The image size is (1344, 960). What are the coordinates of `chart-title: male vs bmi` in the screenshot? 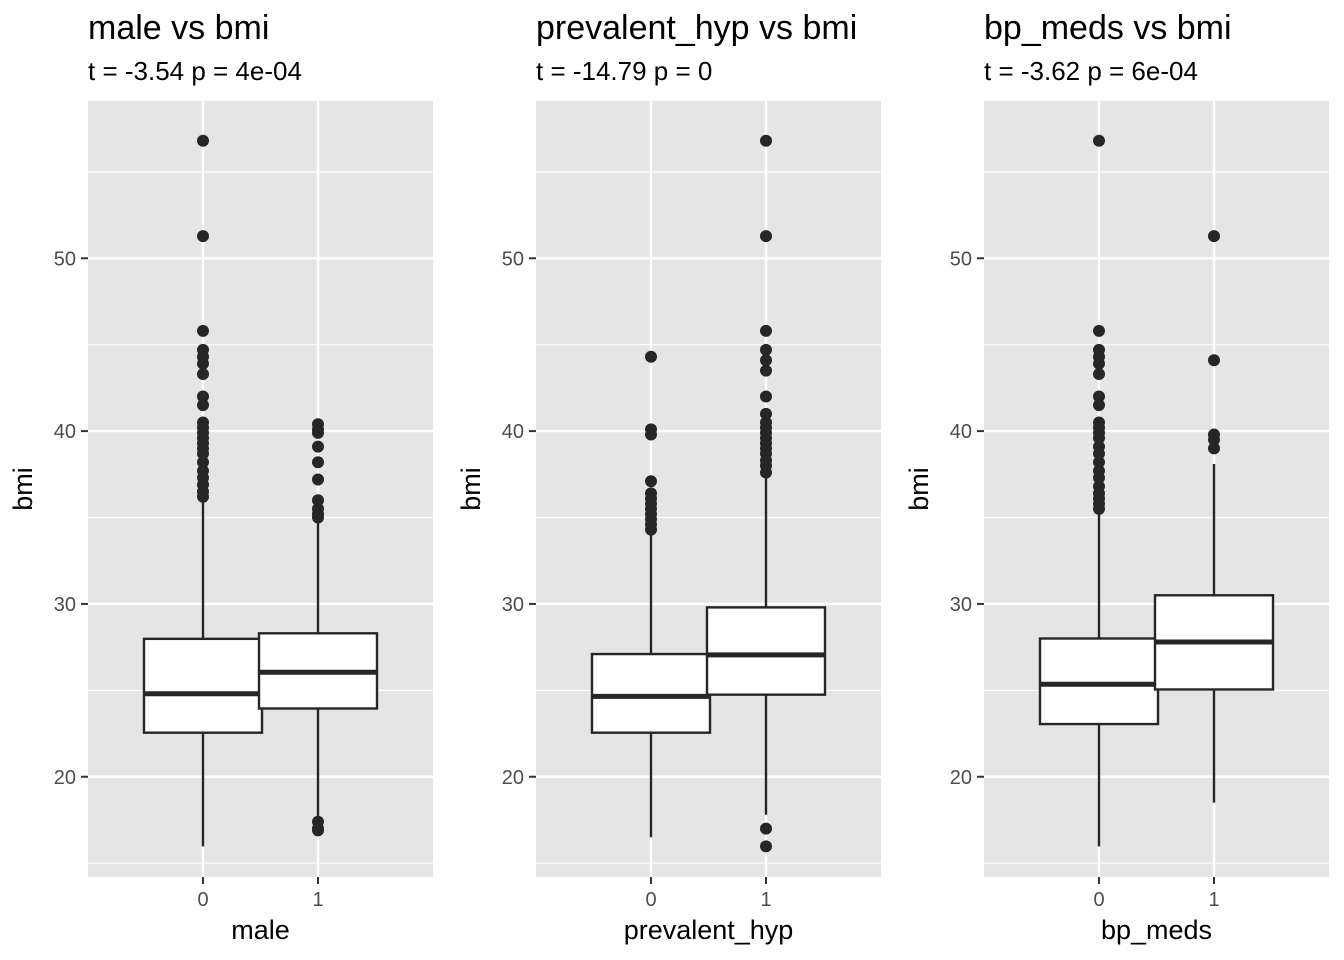 It's located at (178, 28).